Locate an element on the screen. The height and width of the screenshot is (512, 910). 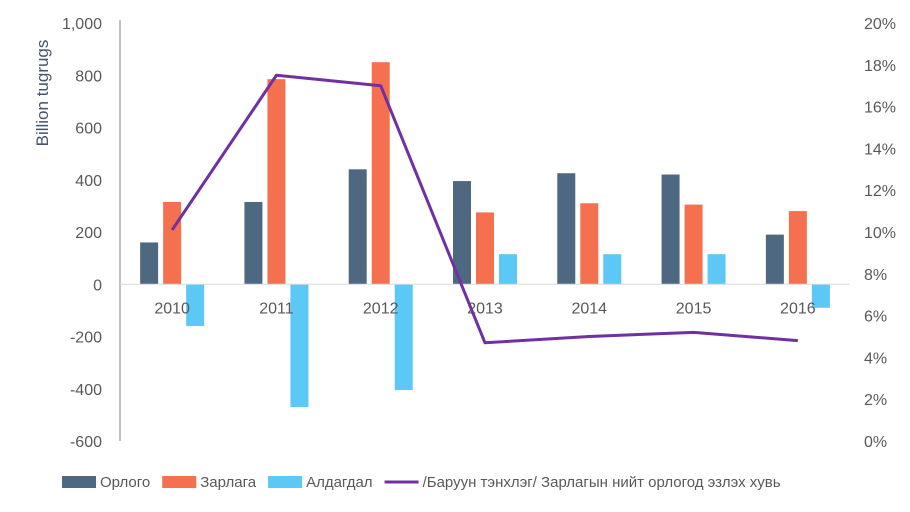
x-tick-label: 2014 is located at coordinates (589, 308).